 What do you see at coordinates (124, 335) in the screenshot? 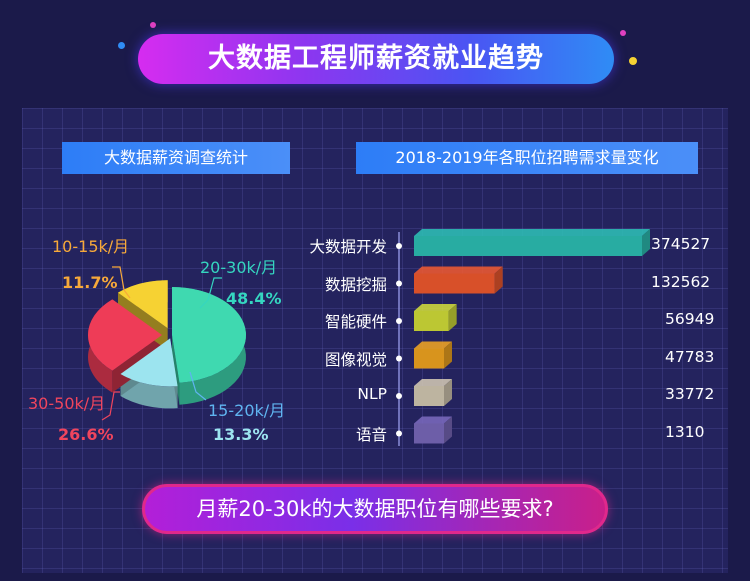
I see `pie-slice-30-50k` at bounding box center [124, 335].